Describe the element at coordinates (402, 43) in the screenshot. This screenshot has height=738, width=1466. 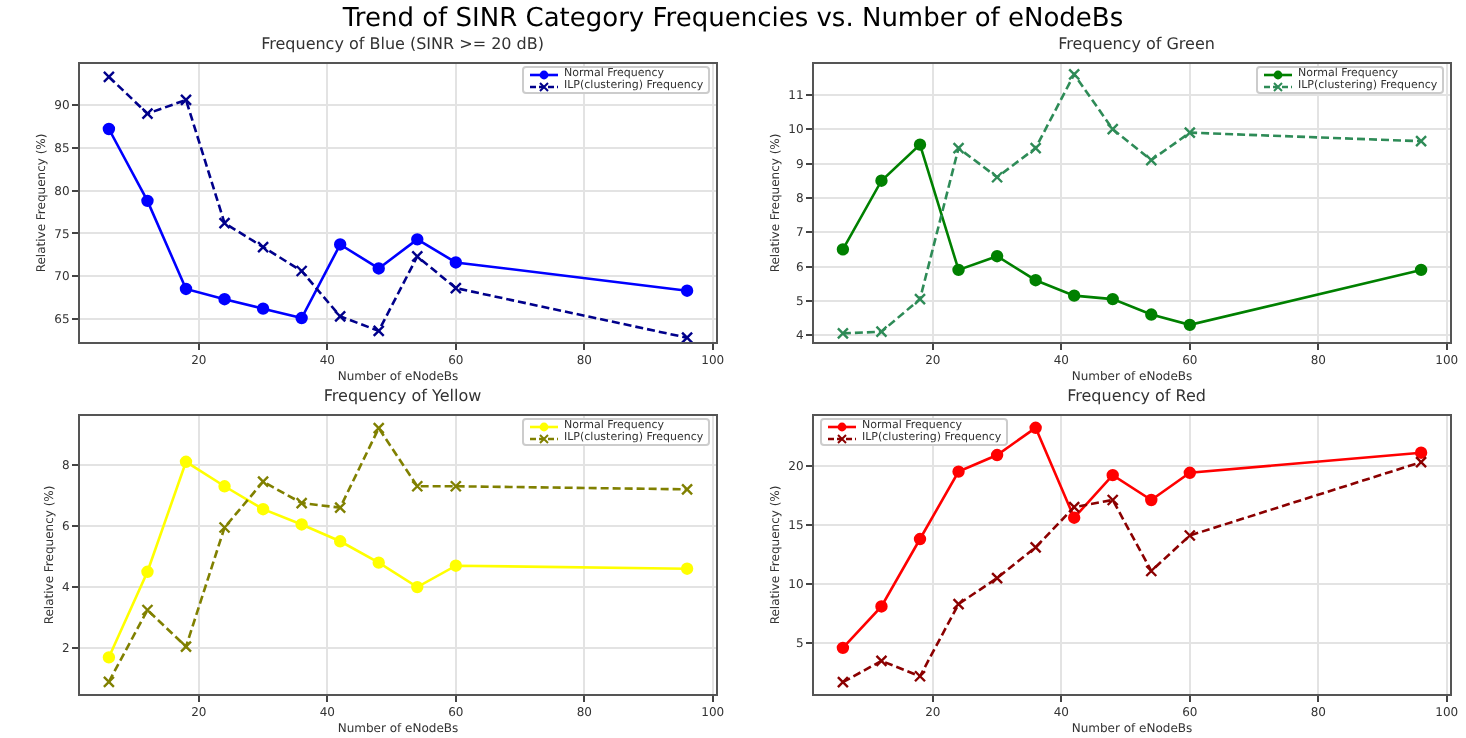
I see `chart-subtitle: Frequency of Blue (SINR >= 20 dB)` at that location.